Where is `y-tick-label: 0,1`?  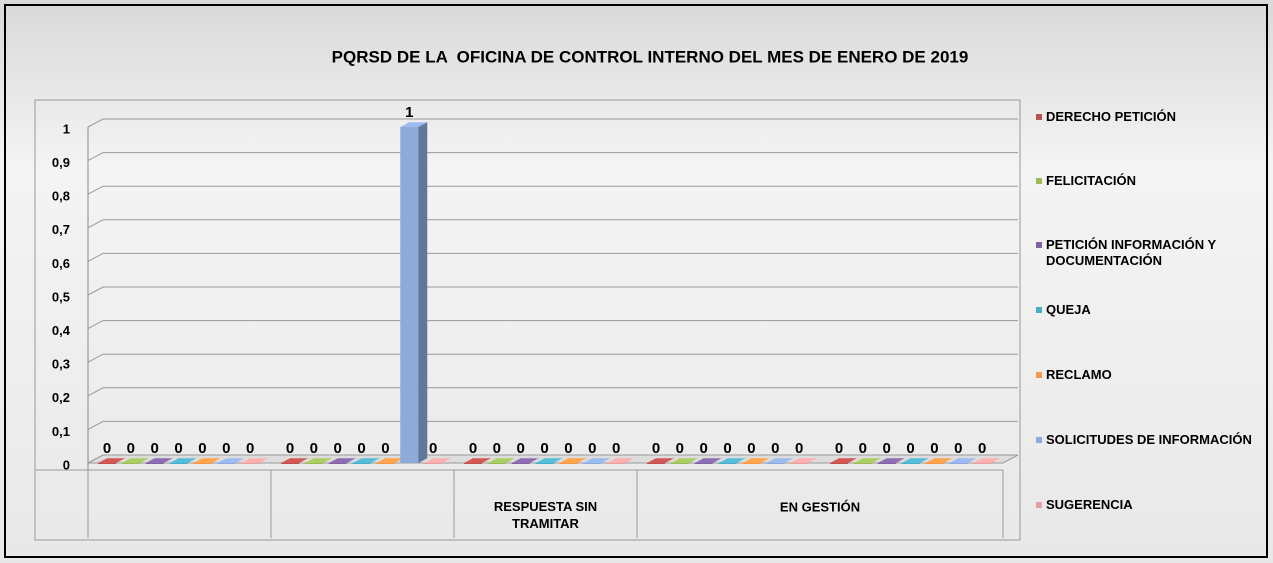
y-tick-label: 0,1 is located at coordinates (61, 431).